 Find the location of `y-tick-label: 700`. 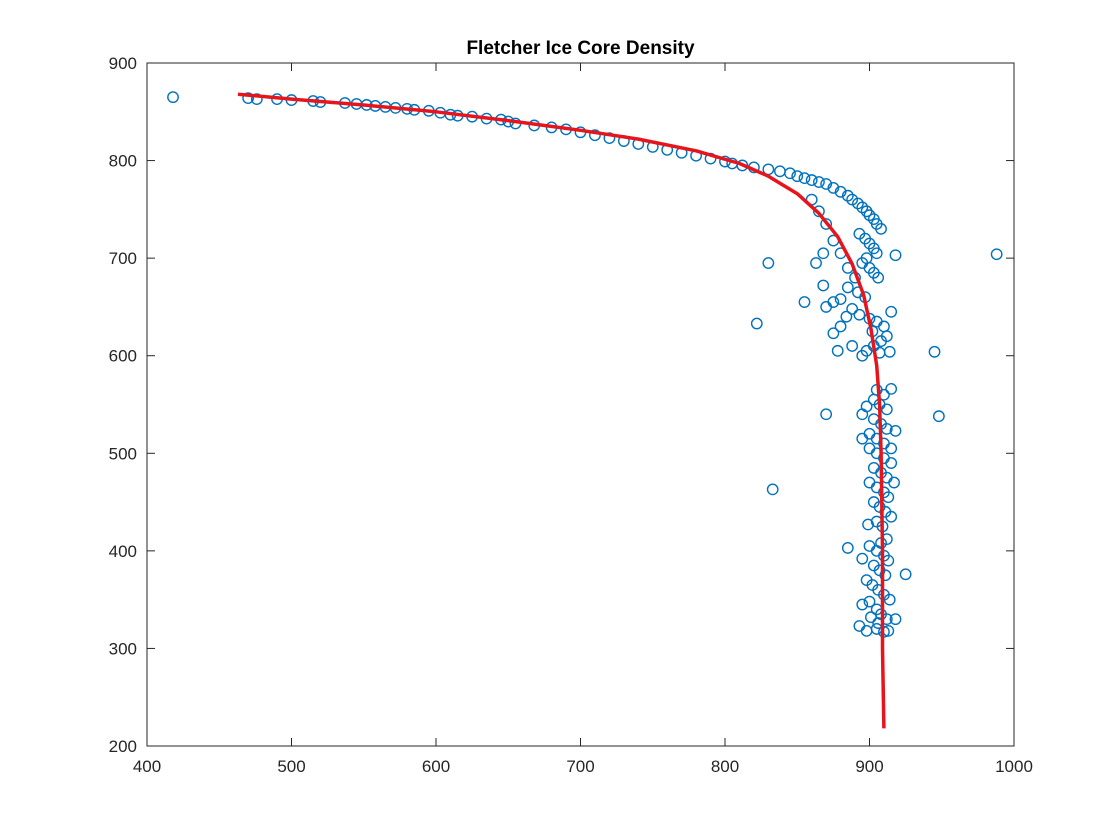

y-tick-label: 700 is located at coordinates (123, 258).